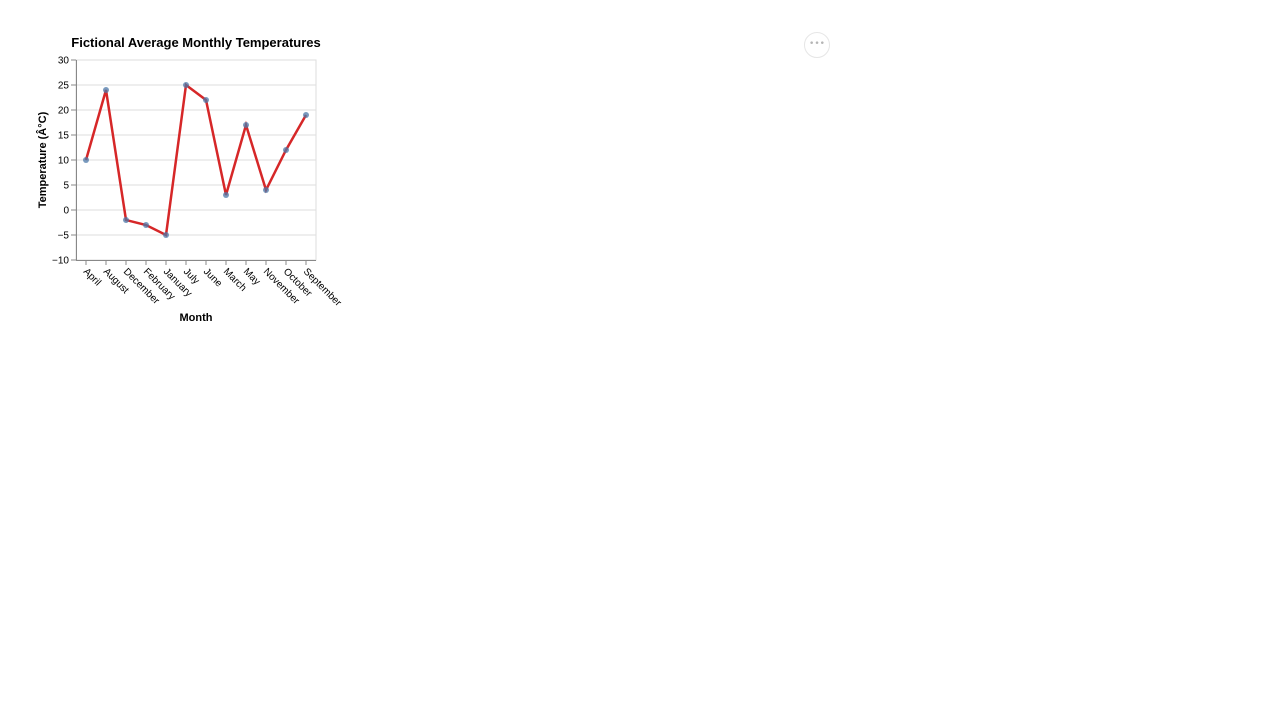  What do you see at coordinates (66, 211) in the screenshot?
I see `y-tick-label: 0` at bounding box center [66, 211].